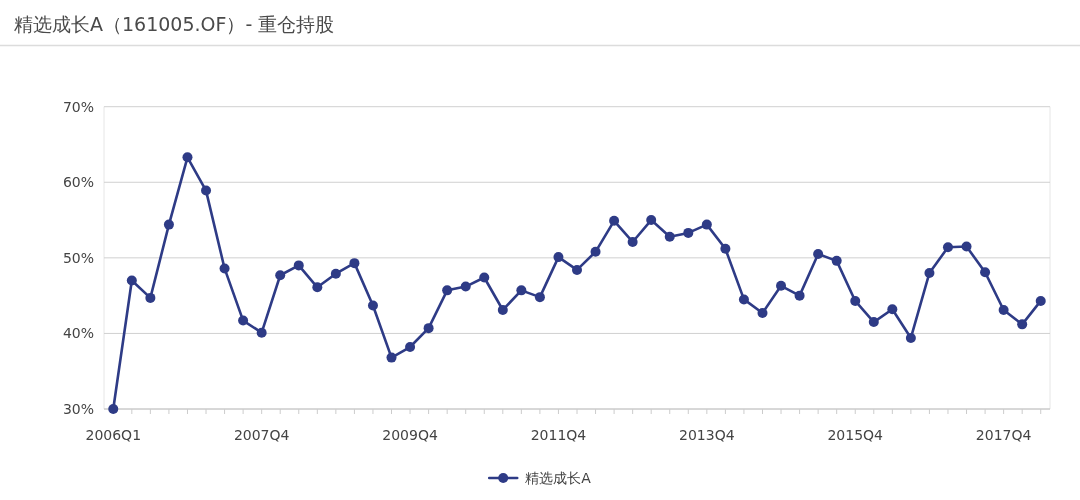  What do you see at coordinates (410, 435) in the screenshot?
I see `x-tick-label: 2009Q4` at bounding box center [410, 435].